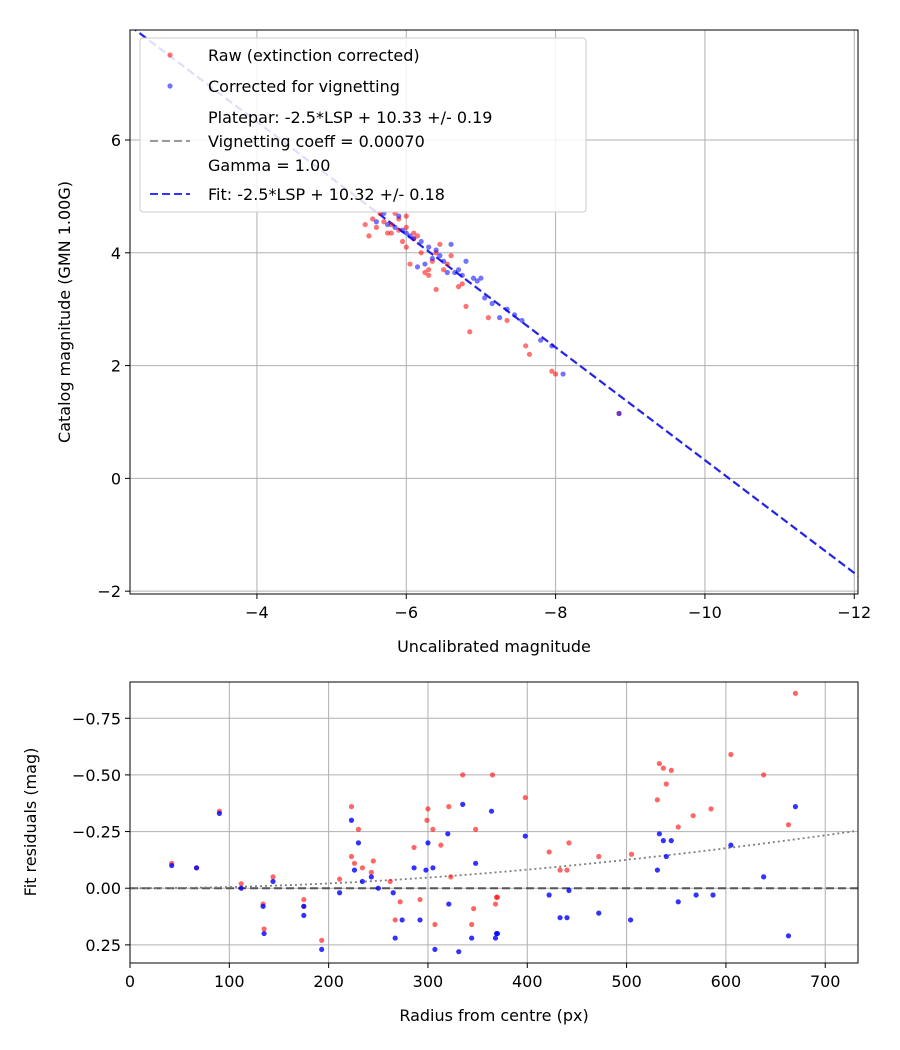 The image size is (900, 1050). What do you see at coordinates (96, 775) in the screenshot?
I see `y-tick-label: −0.50` at bounding box center [96, 775].